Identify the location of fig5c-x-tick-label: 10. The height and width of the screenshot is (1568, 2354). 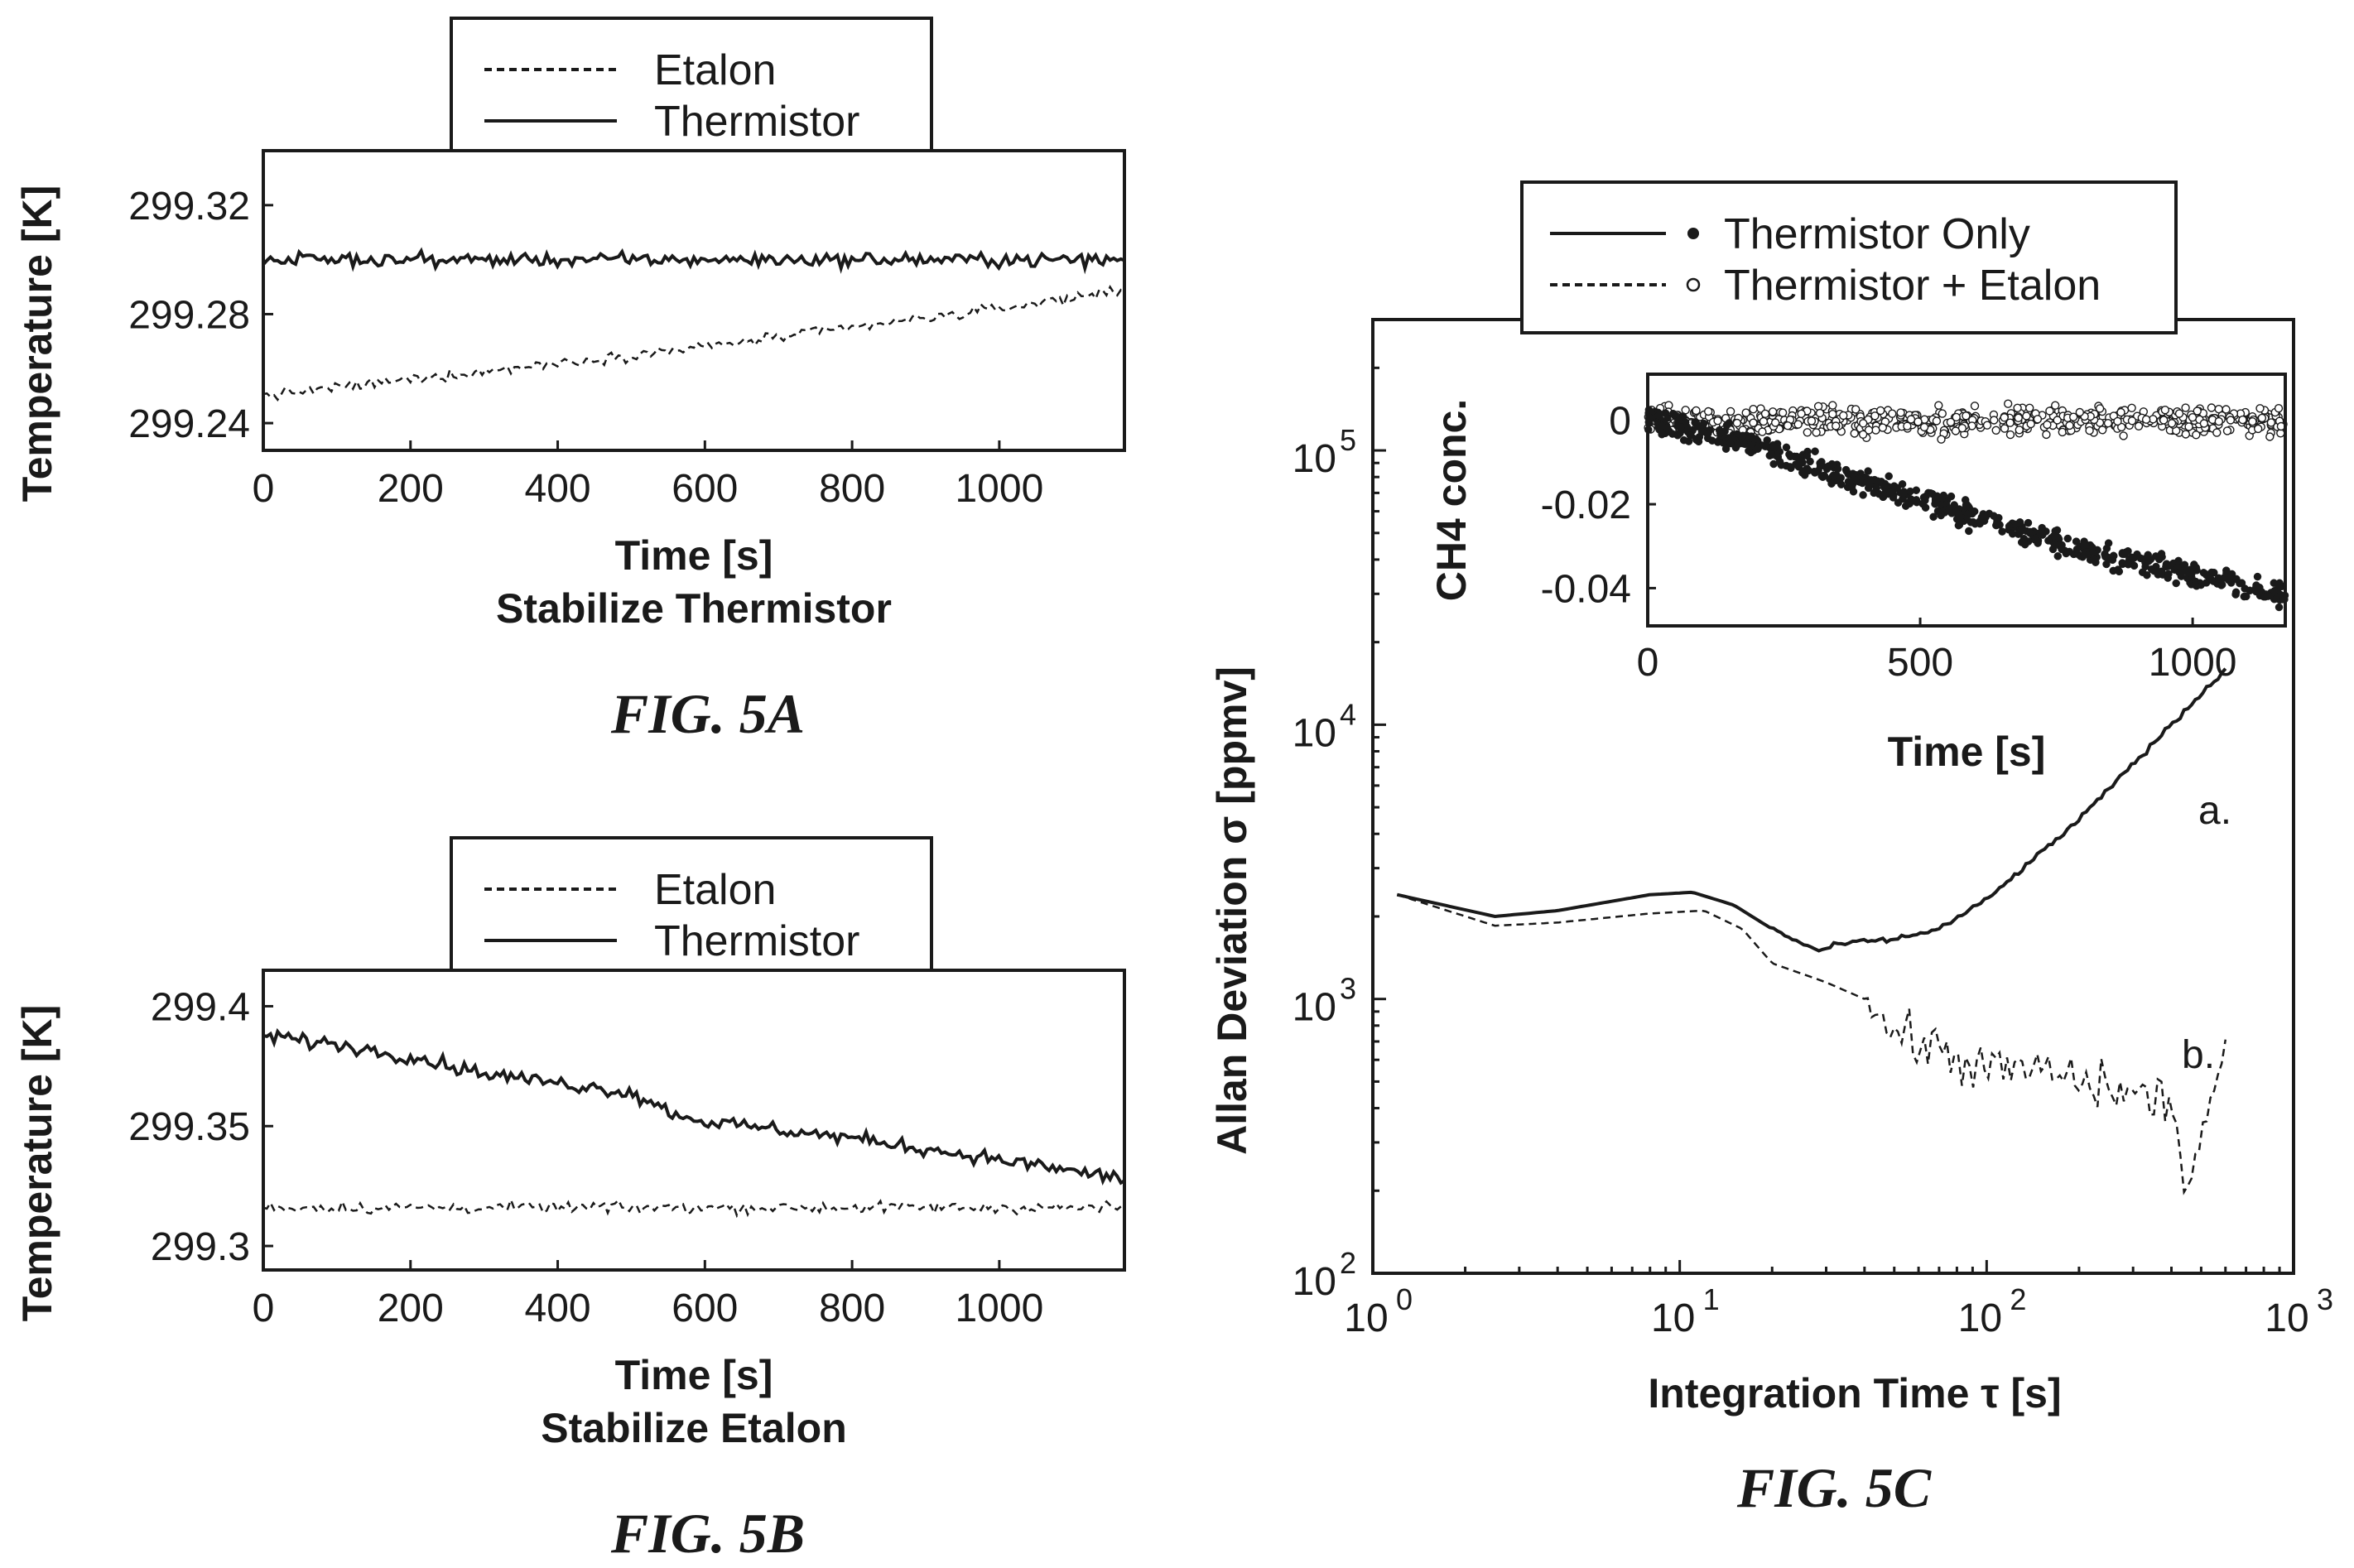
(1980, 1318).